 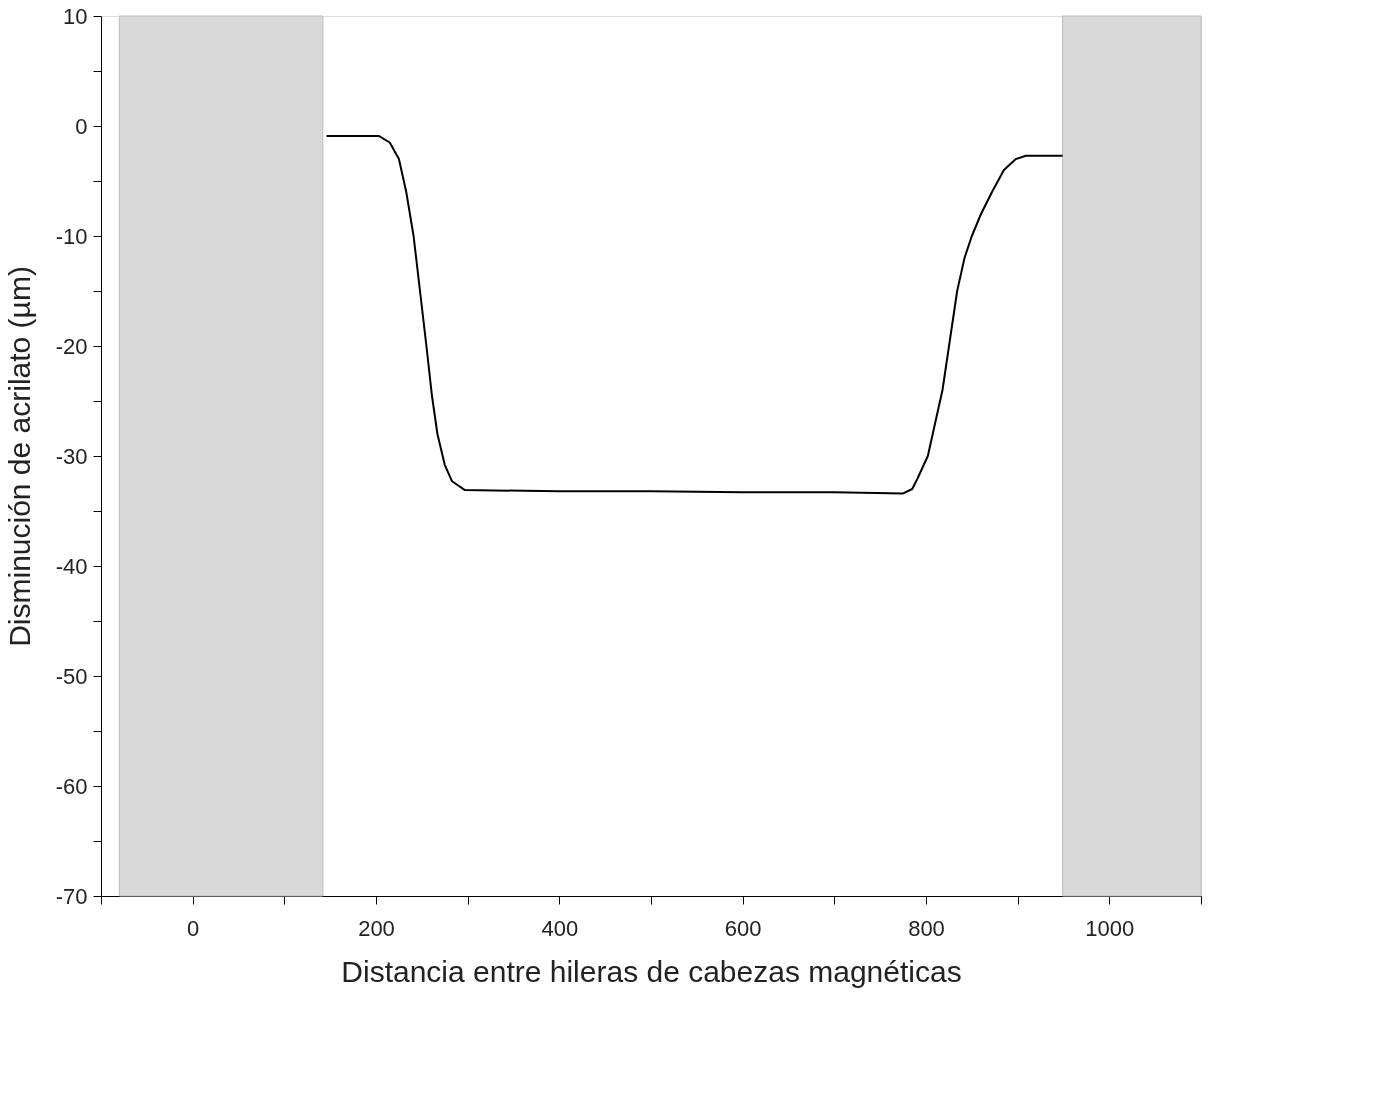 I want to click on x-tick-label: 400, so click(x=560, y=928).